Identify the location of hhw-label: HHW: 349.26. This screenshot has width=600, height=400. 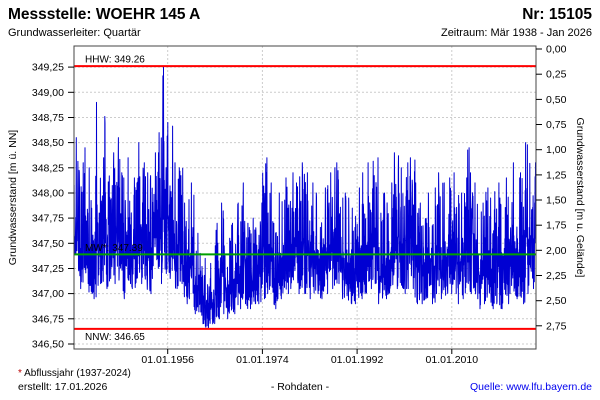
(115, 60).